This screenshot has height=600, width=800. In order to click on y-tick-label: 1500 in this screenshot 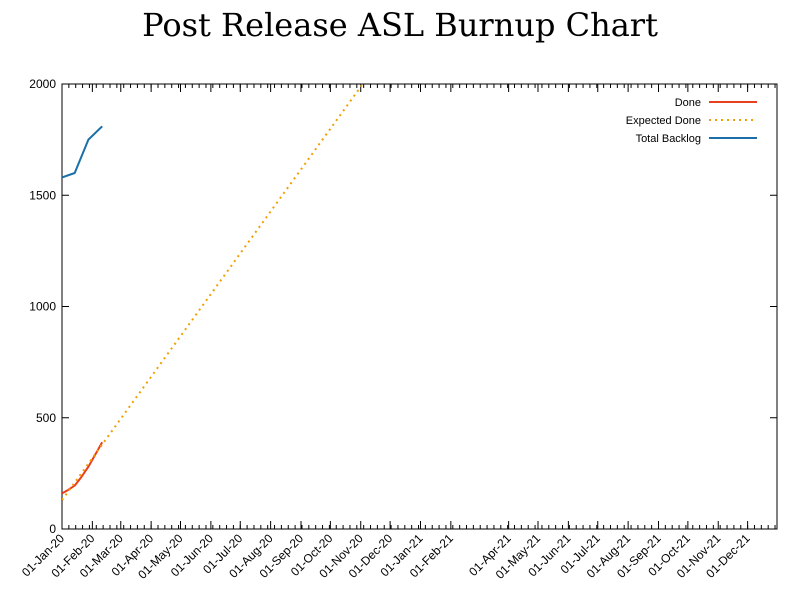, I will do `click(42, 195)`.